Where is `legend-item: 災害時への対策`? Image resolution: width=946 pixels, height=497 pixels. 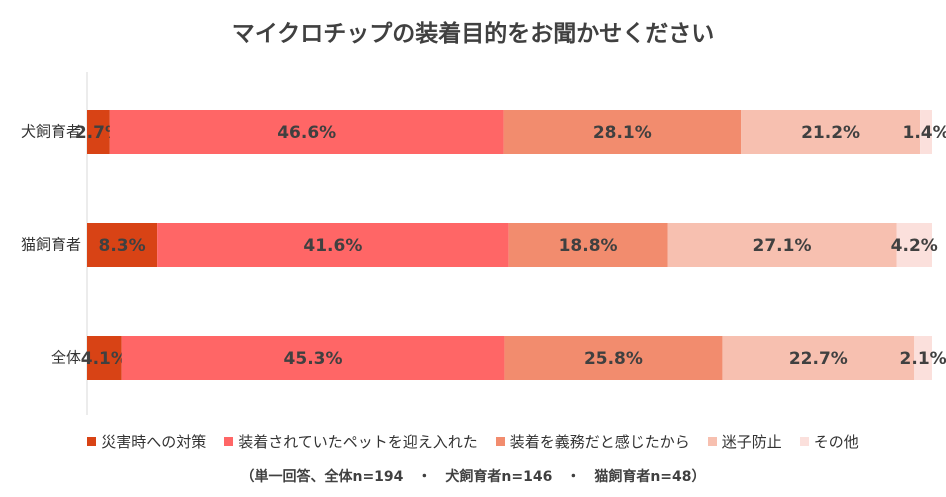
legend-item: 災害時への対策 is located at coordinates (146, 441).